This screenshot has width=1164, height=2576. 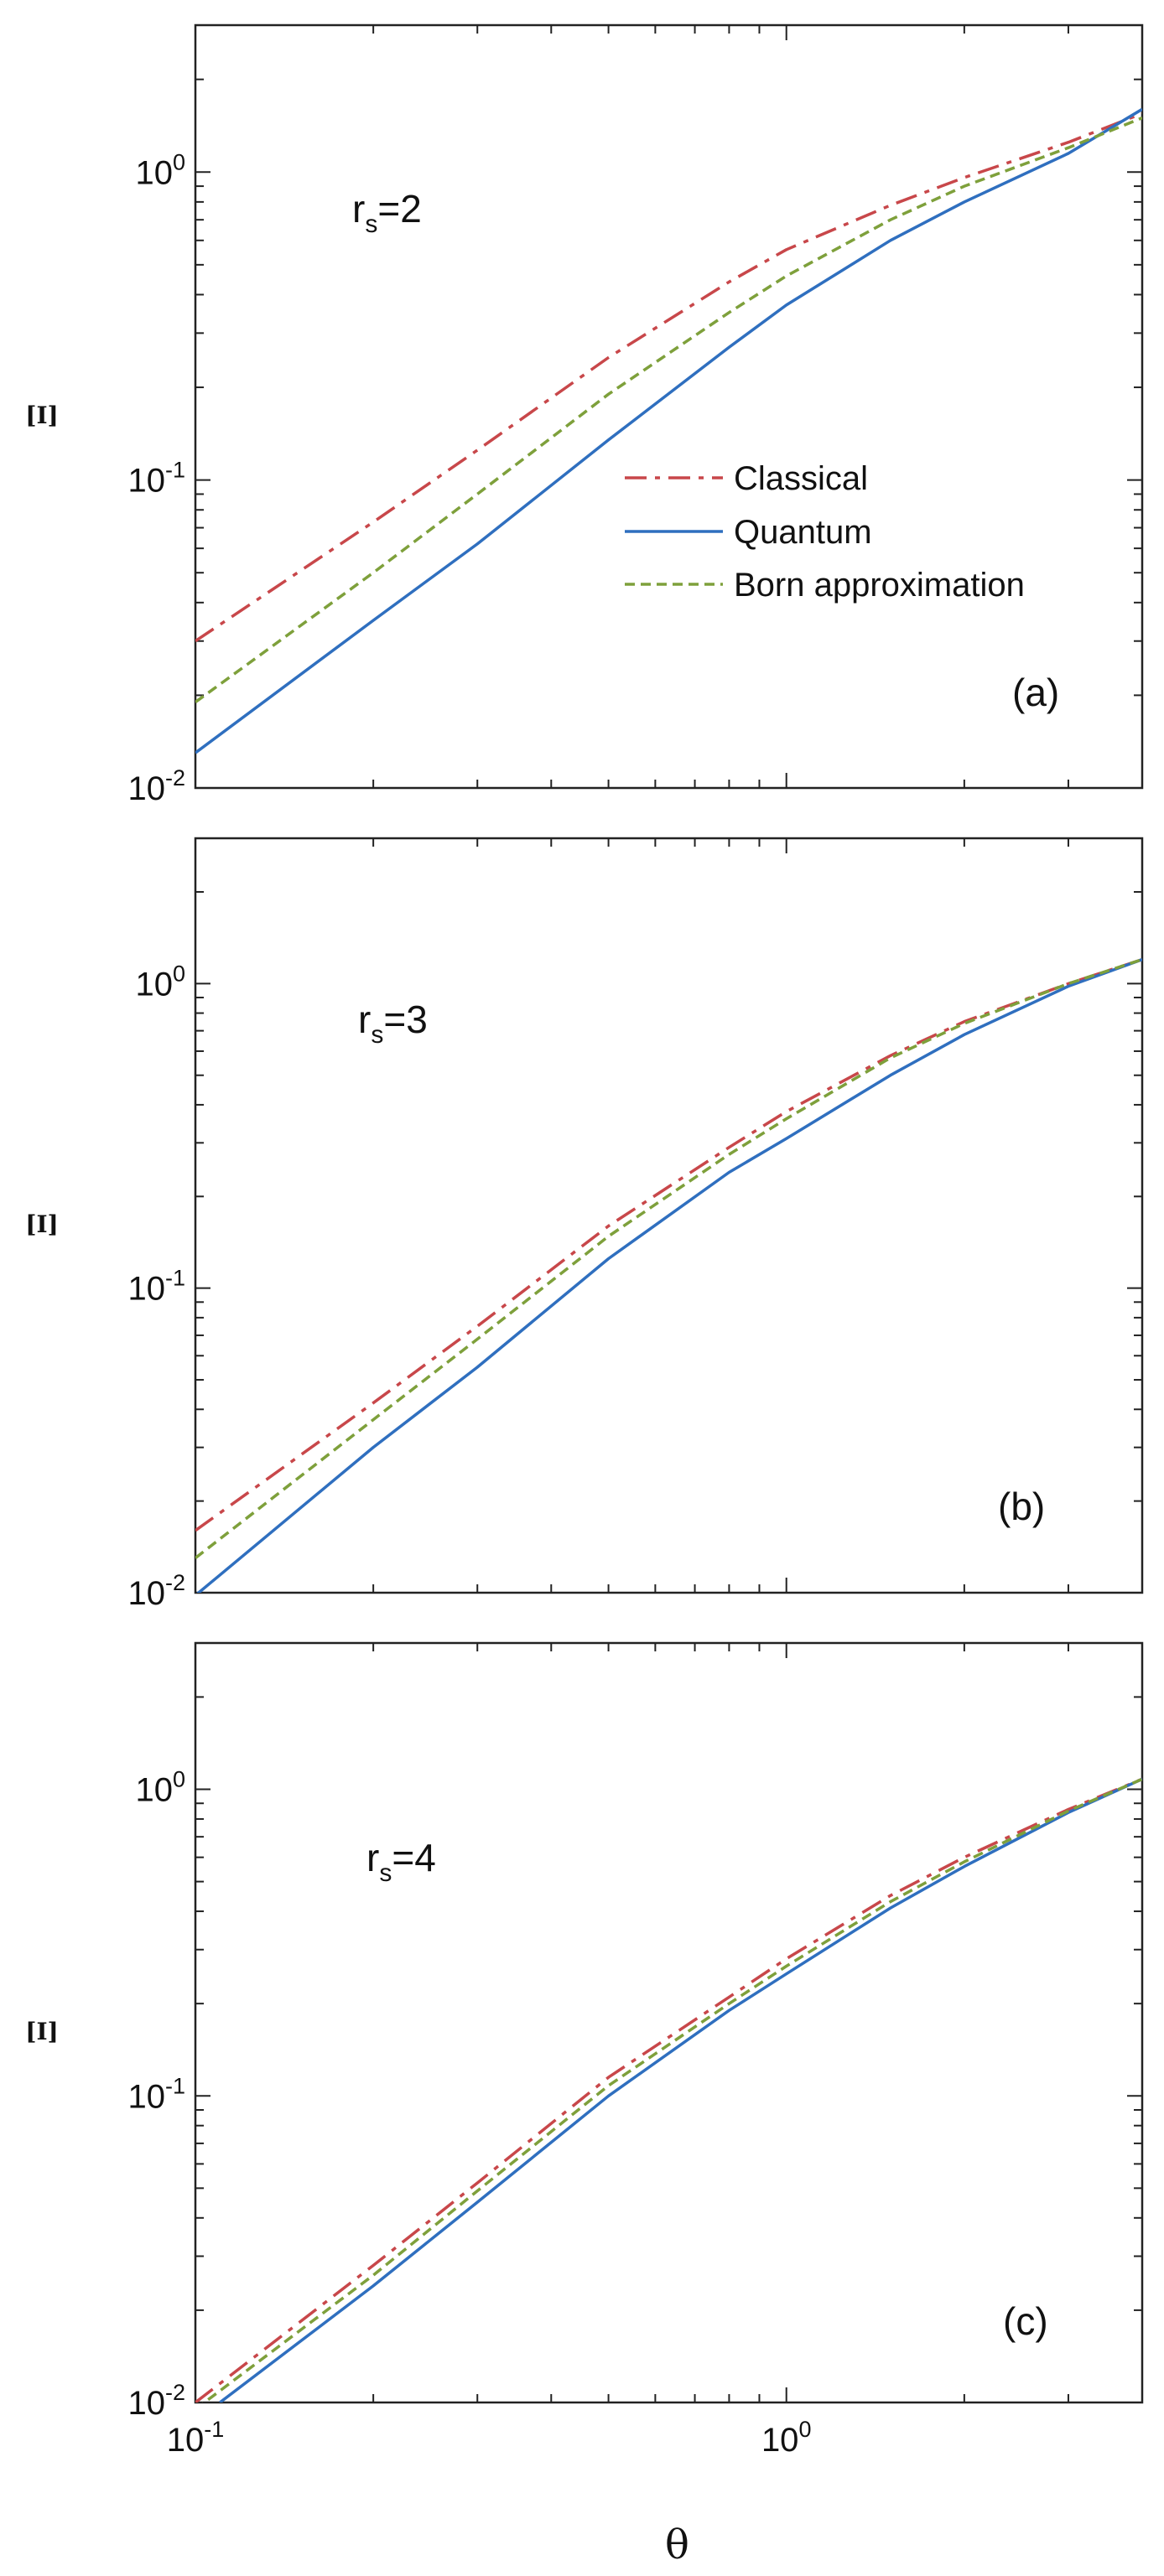 I want to click on rs-annotation-value: =2, so click(x=399, y=209).